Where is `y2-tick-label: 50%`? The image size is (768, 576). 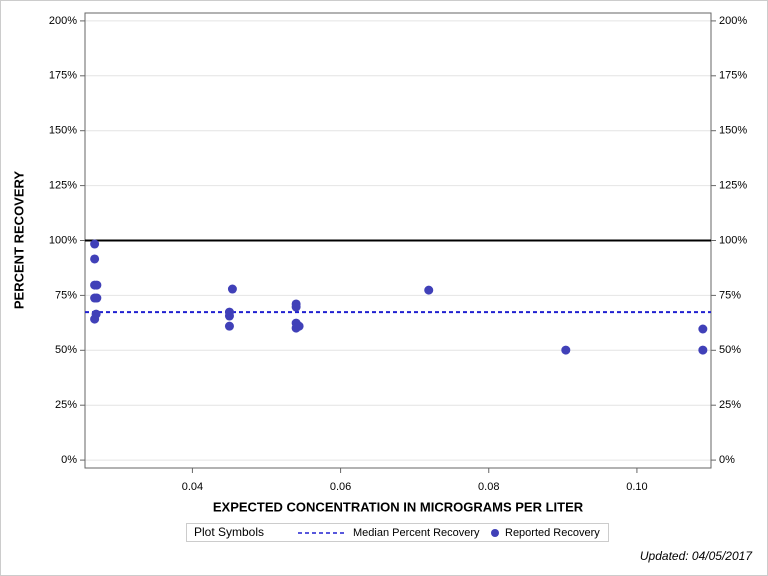
y2-tick-label: 50% is located at coordinates (730, 350).